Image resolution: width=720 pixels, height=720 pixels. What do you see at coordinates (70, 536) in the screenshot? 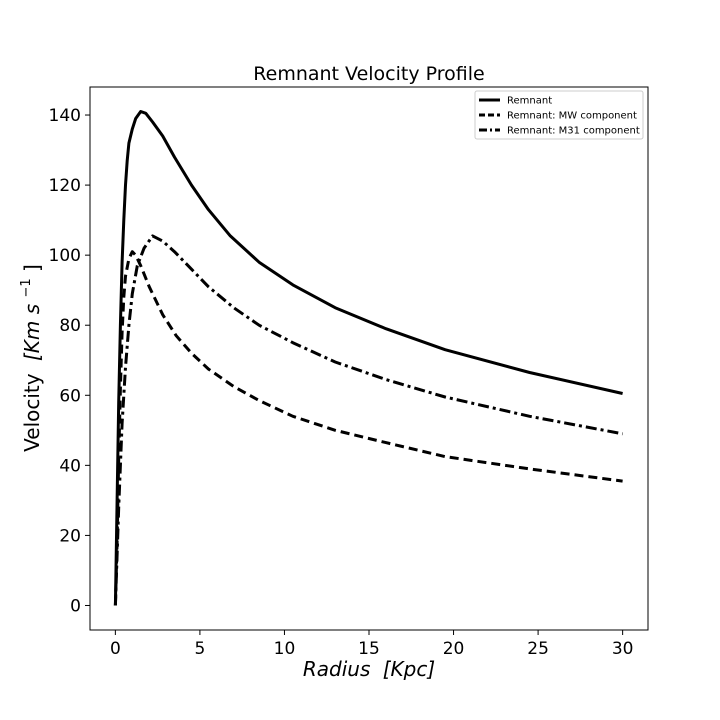
I see `y-tick-label: 20` at bounding box center [70, 536].